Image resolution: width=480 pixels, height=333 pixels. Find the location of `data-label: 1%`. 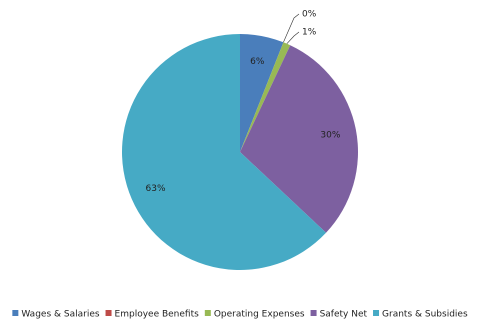

data-label: 1% is located at coordinates (309, 33).